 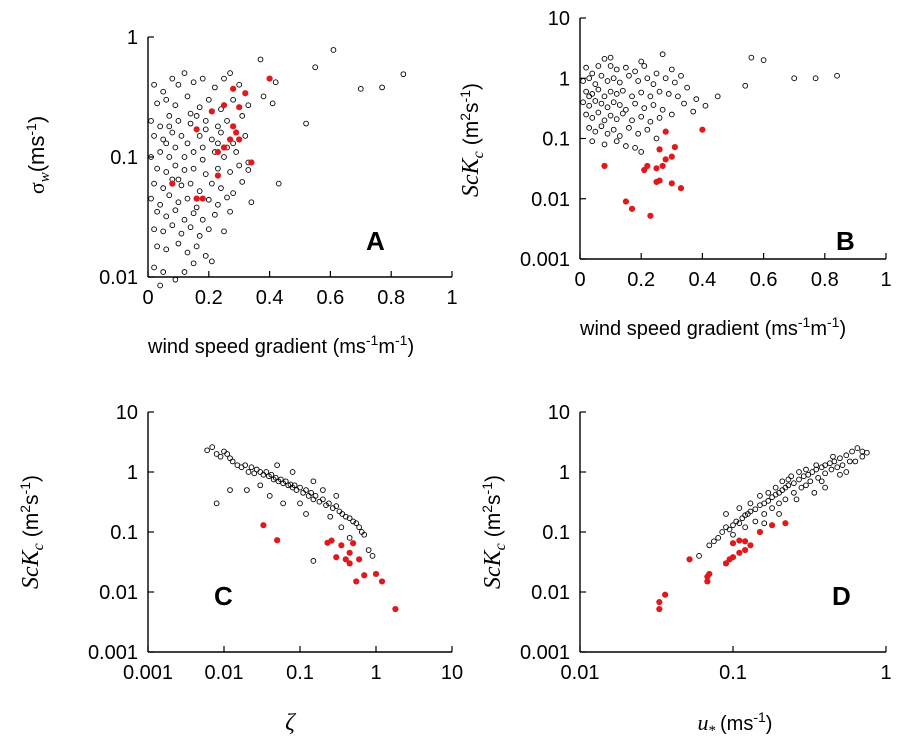 What do you see at coordinates (545, 653) in the screenshot?
I see `y-tick-label: 0.001` at bounding box center [545, 653].